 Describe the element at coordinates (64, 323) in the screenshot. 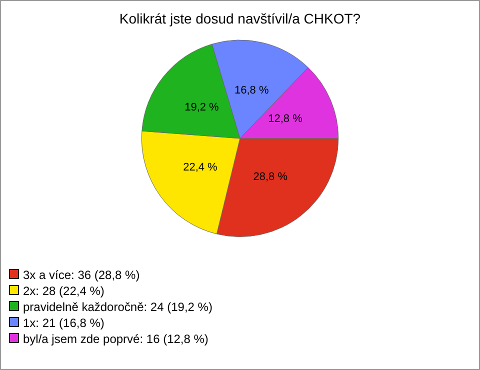

I see `legend-label: 1x: 21 (16,8 %)` at that location.